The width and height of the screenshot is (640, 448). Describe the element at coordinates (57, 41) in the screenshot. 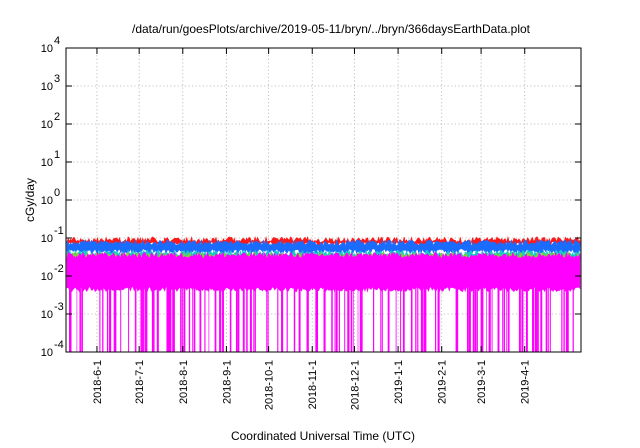

I see `y-tick-exponent: 4` at that location.